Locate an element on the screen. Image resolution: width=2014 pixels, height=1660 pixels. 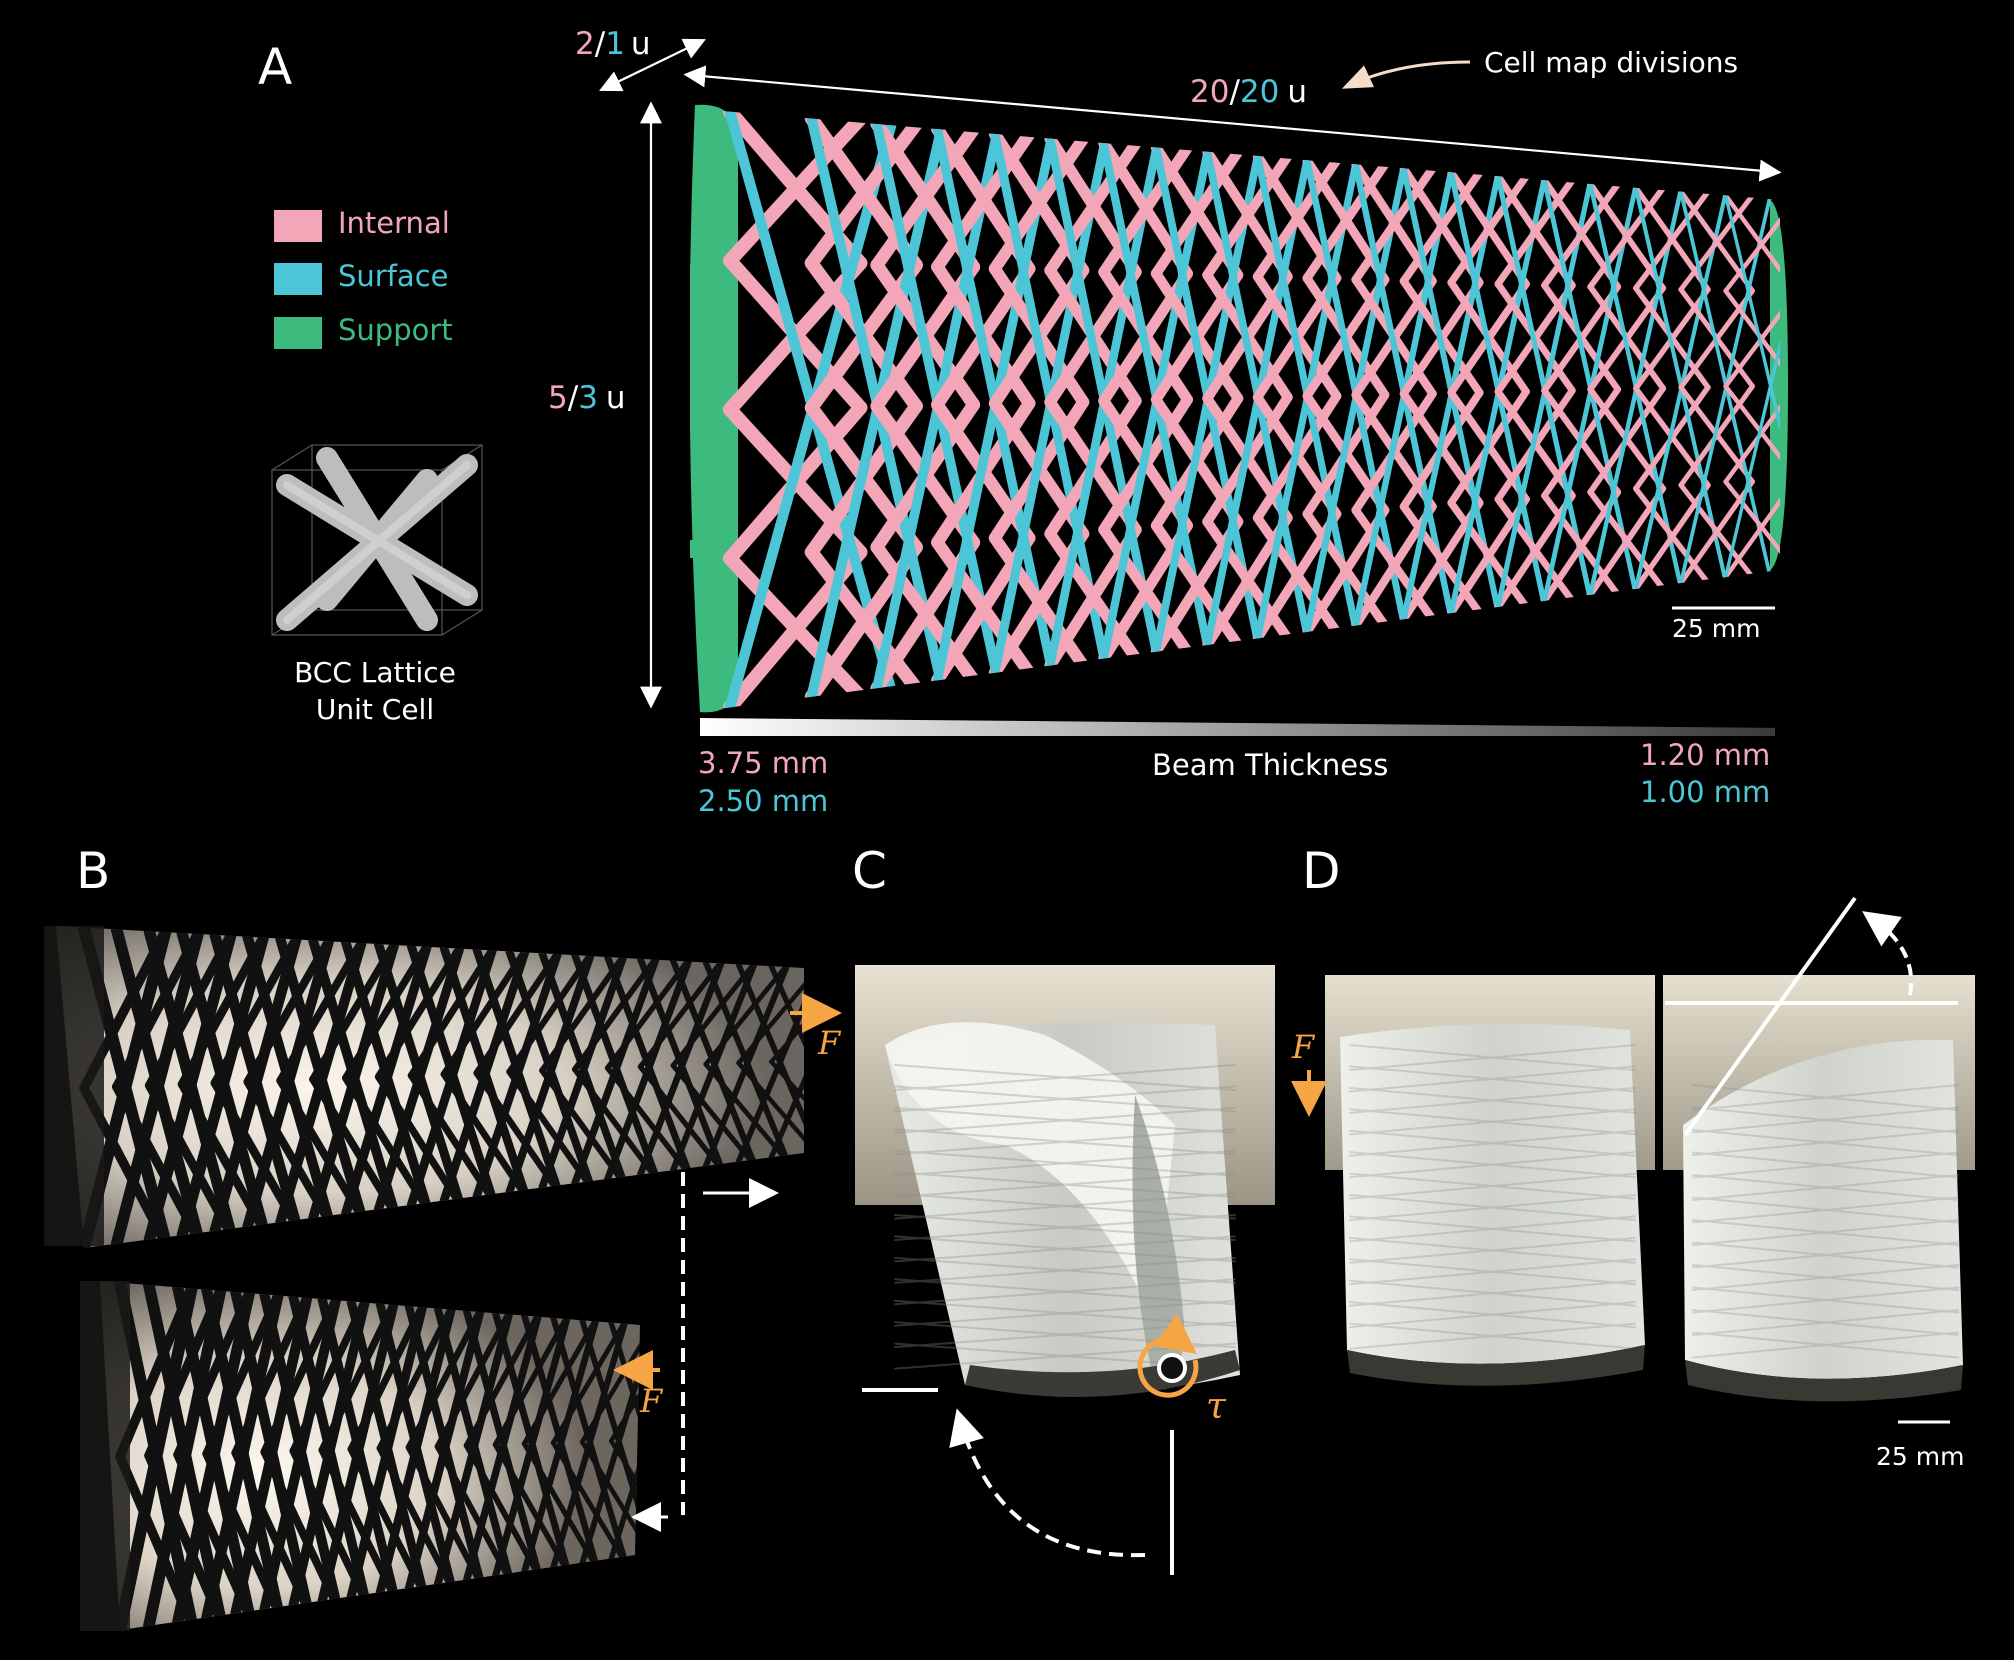
beam-thickness-label: Beam Thickness is located at coordinates (1270, 765).